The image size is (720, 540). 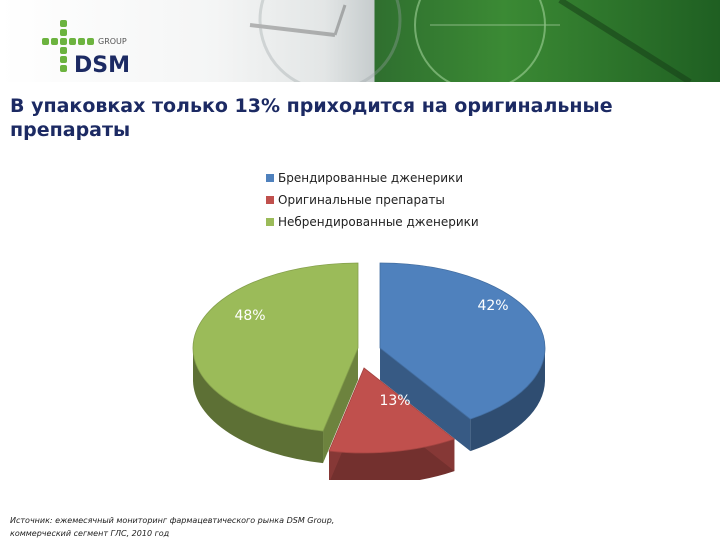 I want to click on logo-group-text: GROUP, so click(x=112, y=41).